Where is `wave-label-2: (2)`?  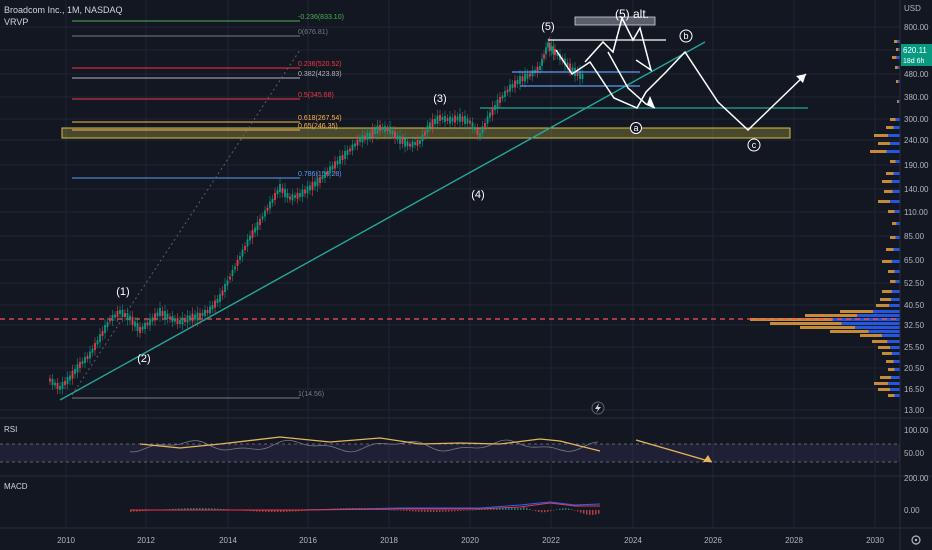
wave-label-2: (2) is located at coordinates (143, 359).